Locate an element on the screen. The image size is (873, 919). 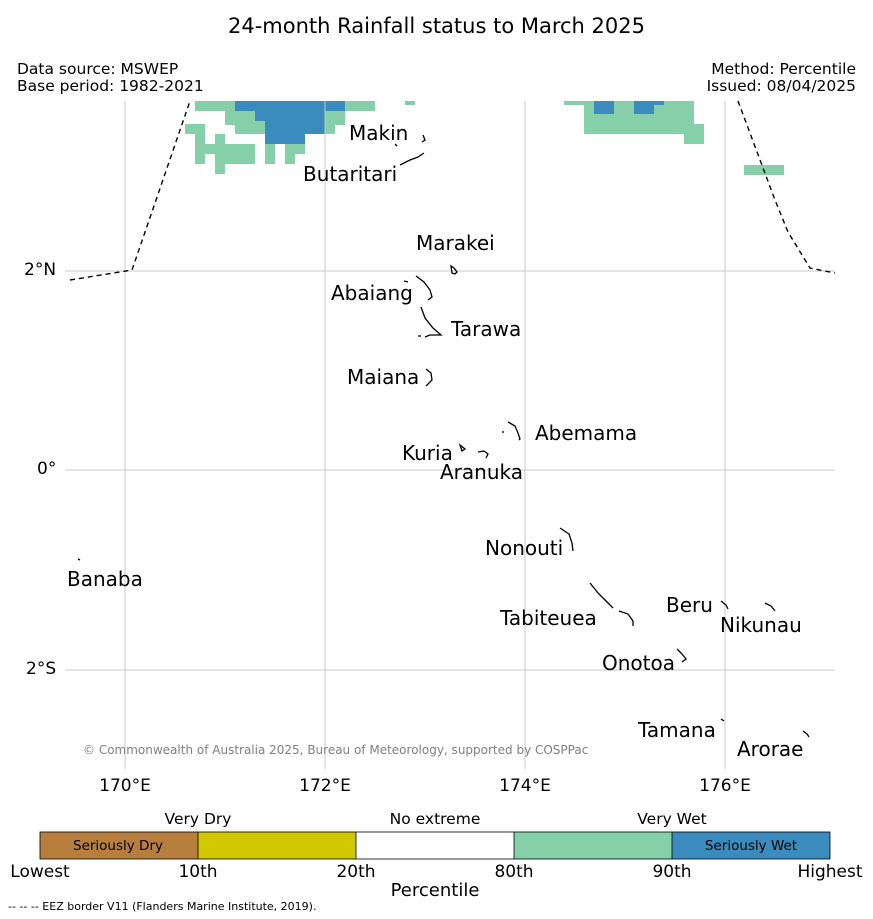
lon-tick-label: 176°E is located at coordinates (725, 786).